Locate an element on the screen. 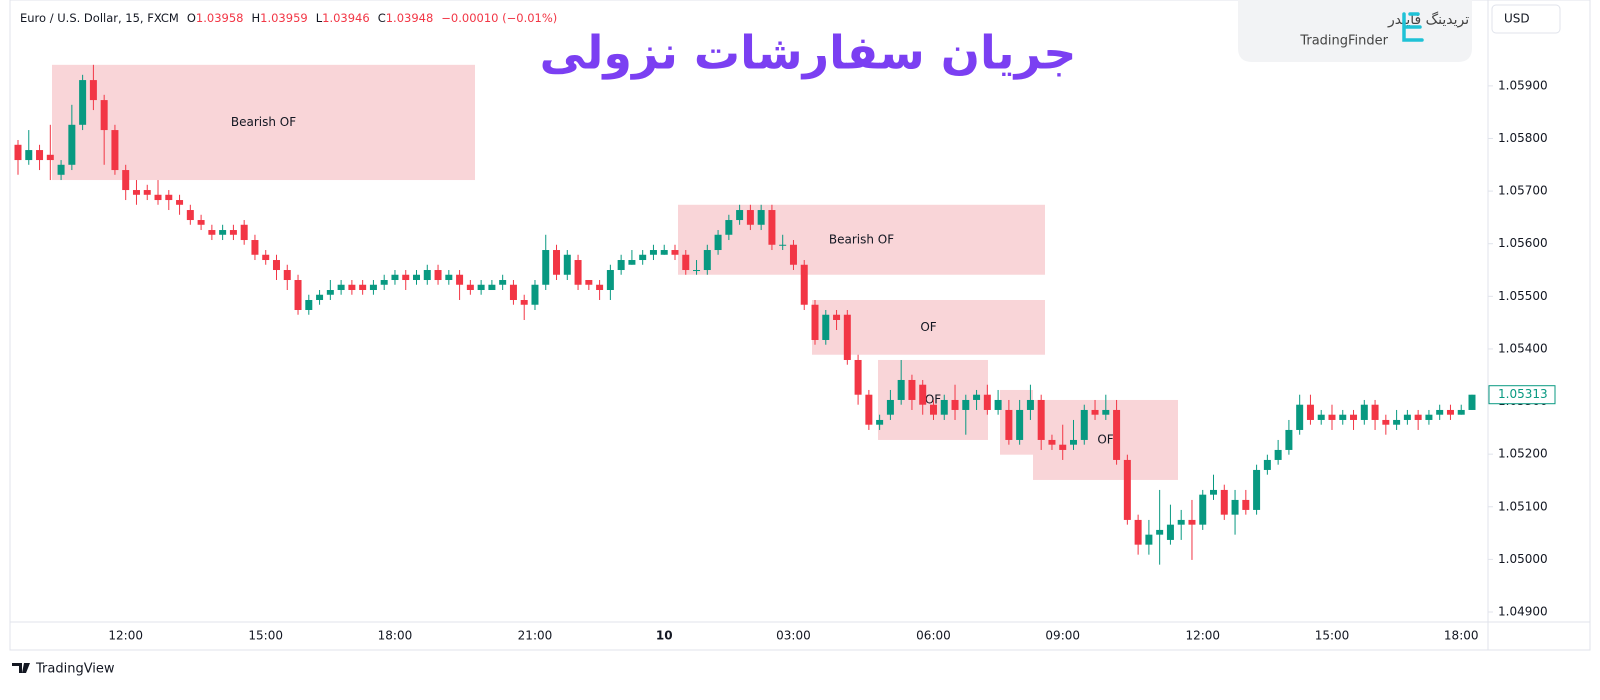  x-tick-label: 10 is located at coordinates (664, 636).